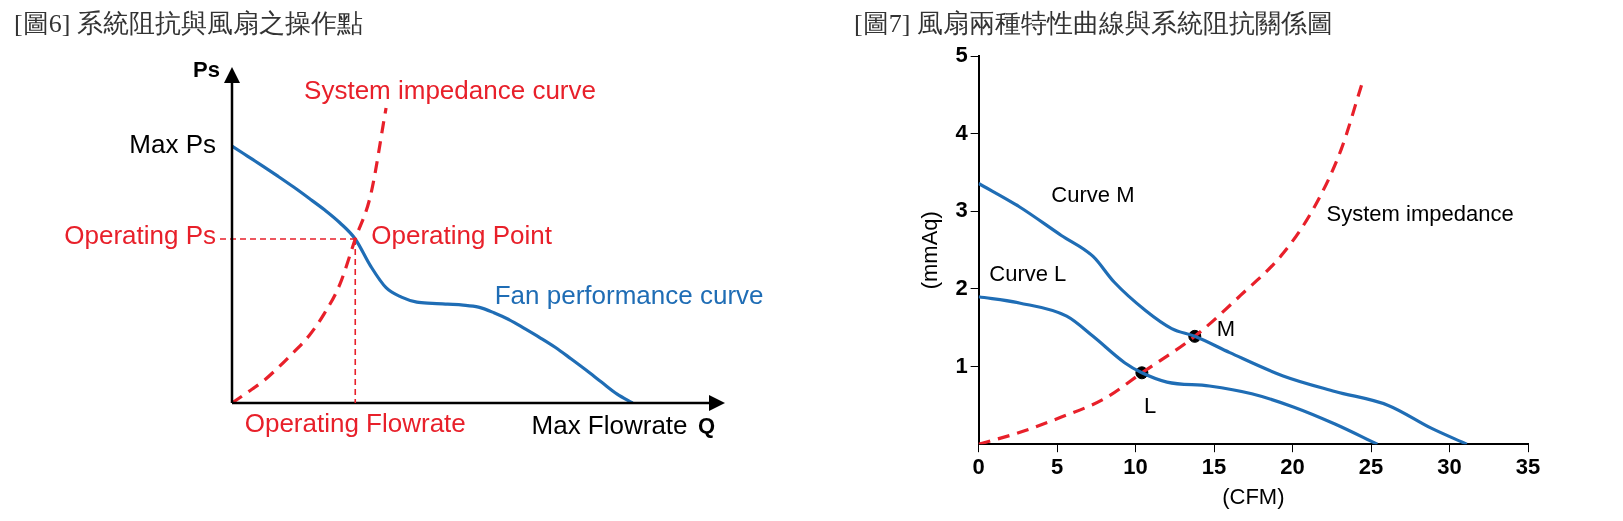 The width and height of the screenshot is (1623, 521). Describe the element at coordinates (1057, 467) in the screenshot. I see `x-tick-label: 5` at that location.